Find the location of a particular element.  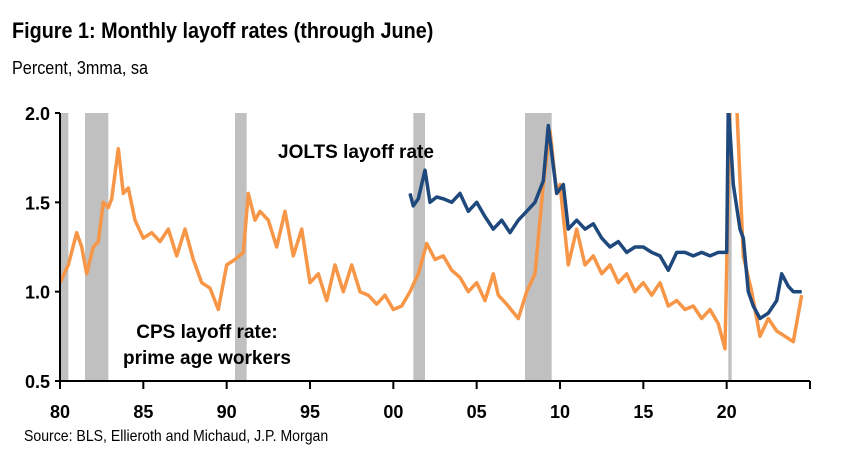

x-tick-label: 10 is located at coordinates (560, 412).